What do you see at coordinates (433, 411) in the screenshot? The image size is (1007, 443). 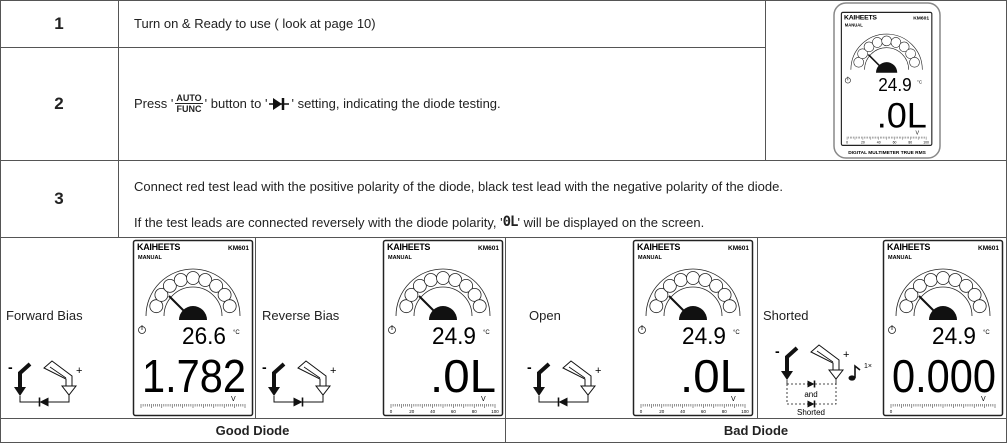 I see `scale-label: 40` at bounding box center [433, 411].